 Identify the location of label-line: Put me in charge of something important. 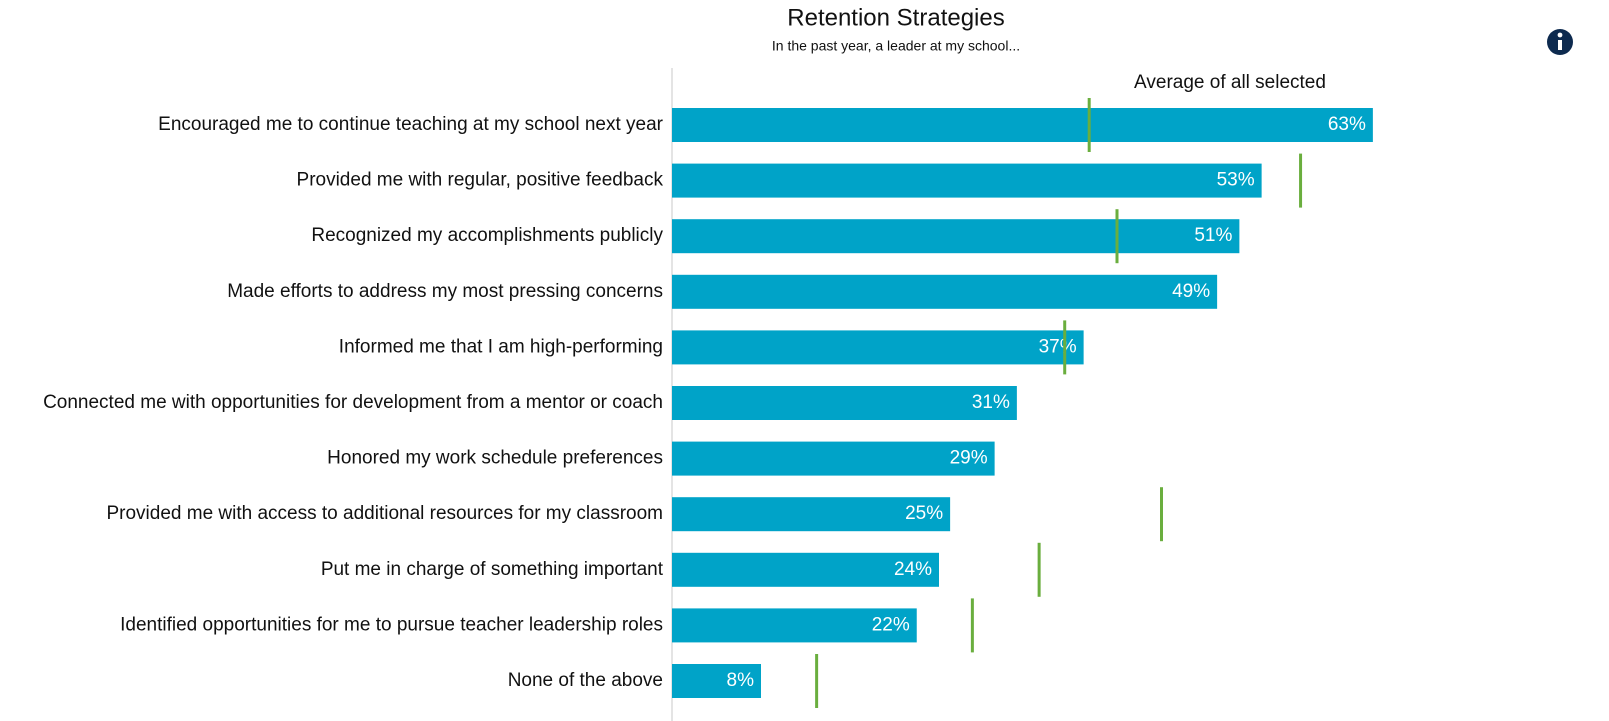
(492, 569).